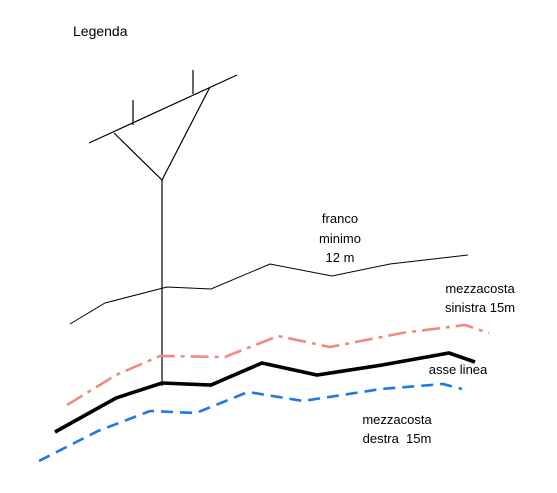 This screenshot has width=557, height=493. What do you see at coordinates (162, 133) in the screenshot?
I see `pylon-body` at bounding box center [162, 133].